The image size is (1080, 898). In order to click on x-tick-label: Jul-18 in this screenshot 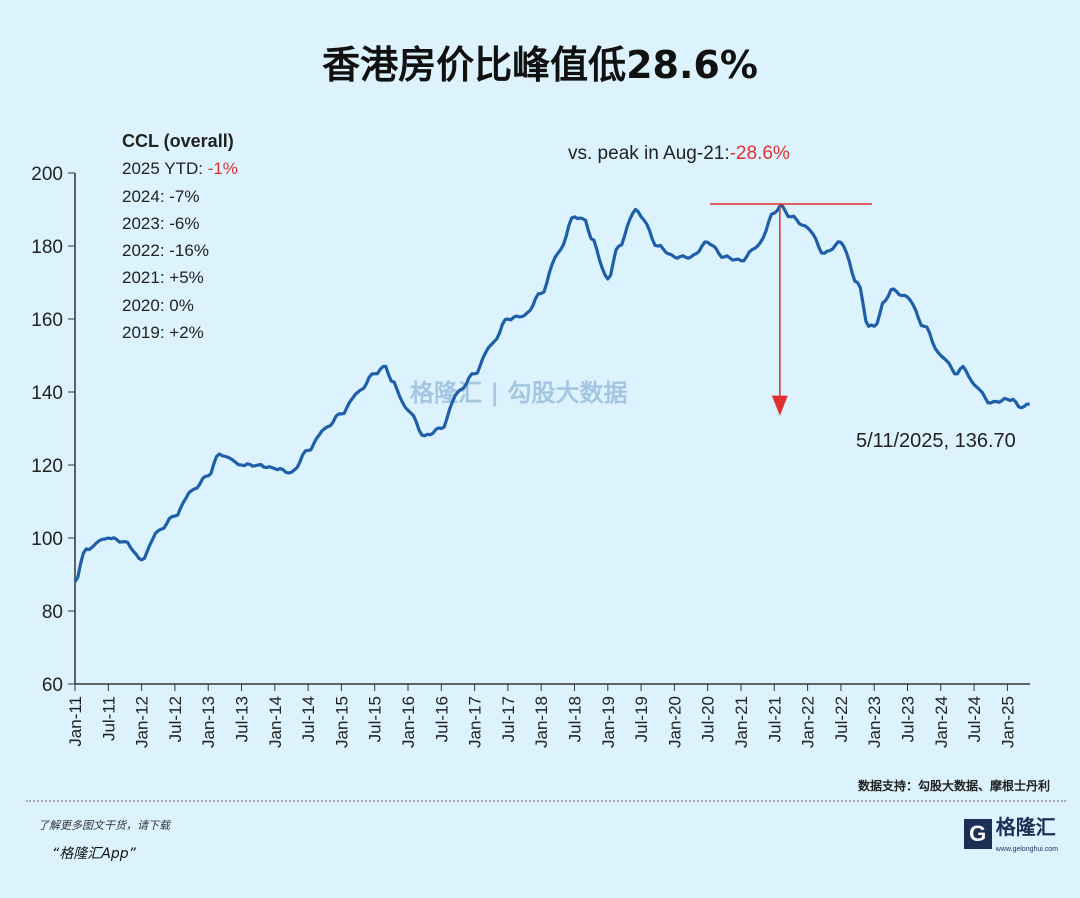, I will do `click(575, 719)`.